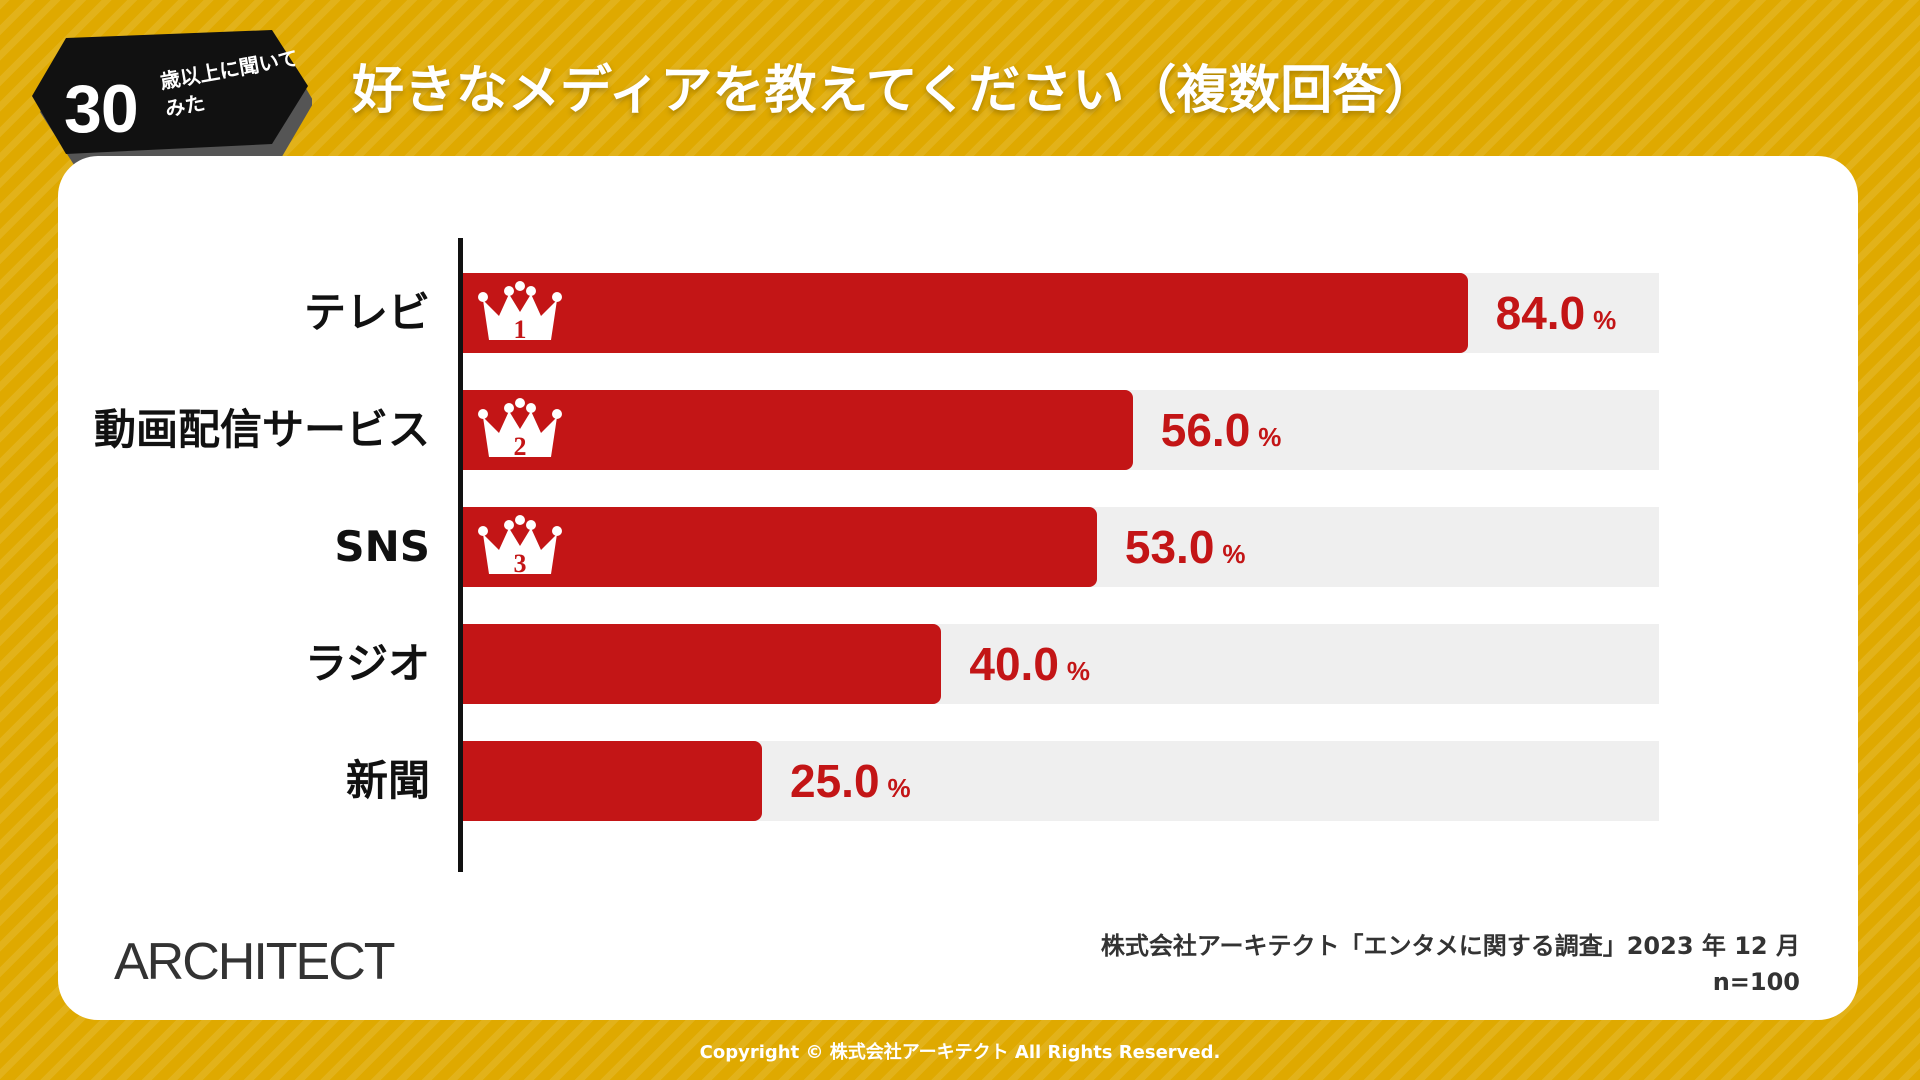 Image resolution: width=1920 pixels, height=1080 pixels. Describe the element at coordinates (835, 781) in the screenshot. I see `value-number: 25.0` at that location.